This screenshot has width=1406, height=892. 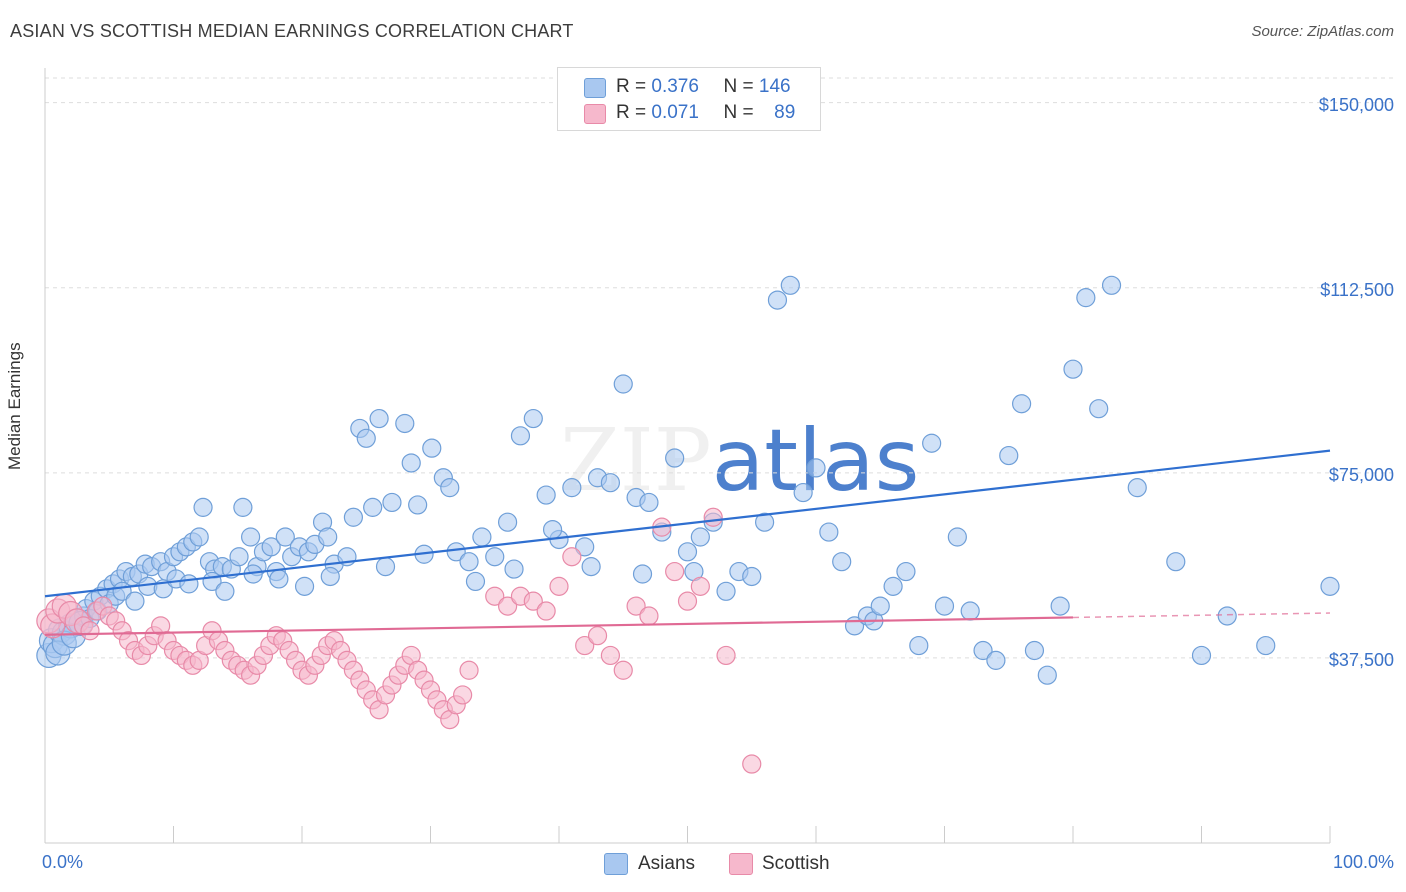 I want to click on scottish-legend-row: R = 0.071 N = 89, so click(x=705, y=113).